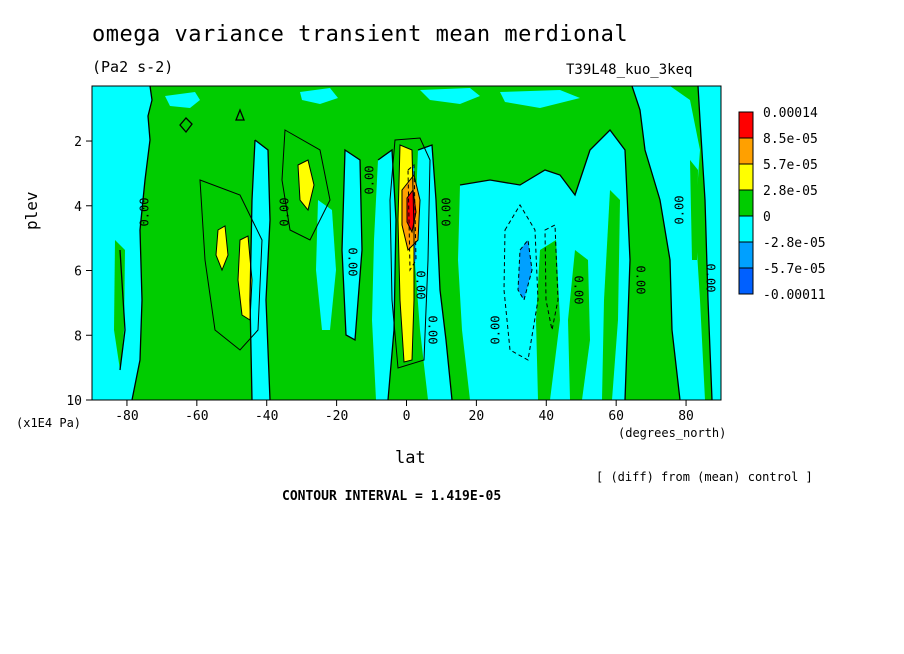 This screenshot has width=904, height=654. What do you see at coordinates (794, 295) in the screenshot?
I see `colorbar-label: -0.00011` at bounding box center [794, 295].